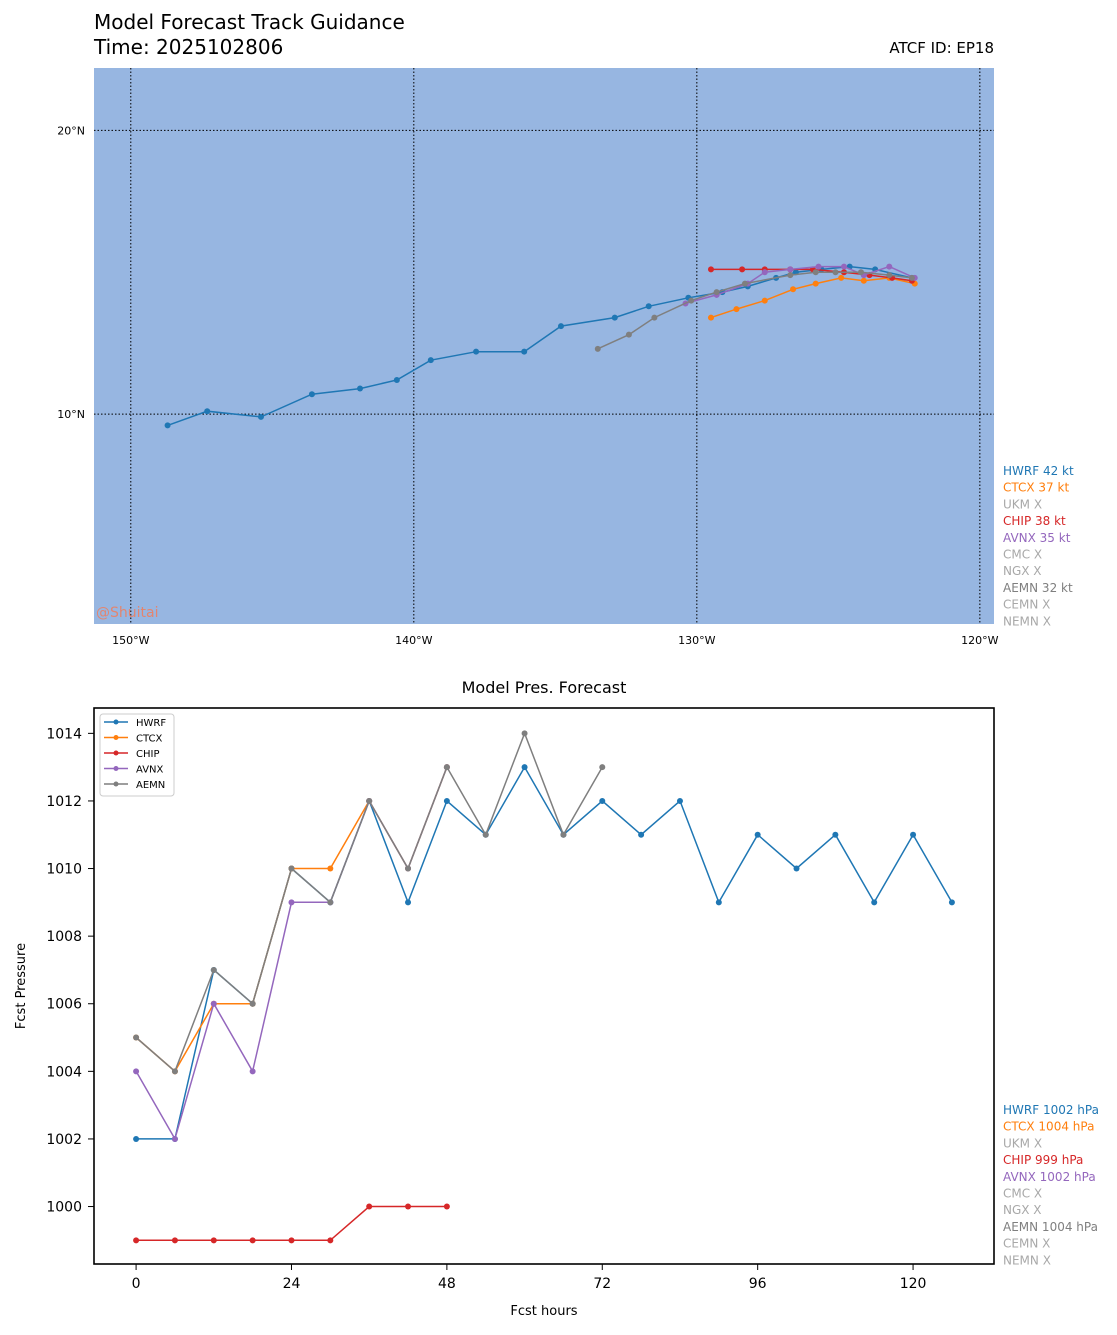 This screenshot has width=1117, height=1335. Describe the element at coordinates (1027, 1260) in the screenshot. I see `pressure-legend-entry: NEMN X` at that location.